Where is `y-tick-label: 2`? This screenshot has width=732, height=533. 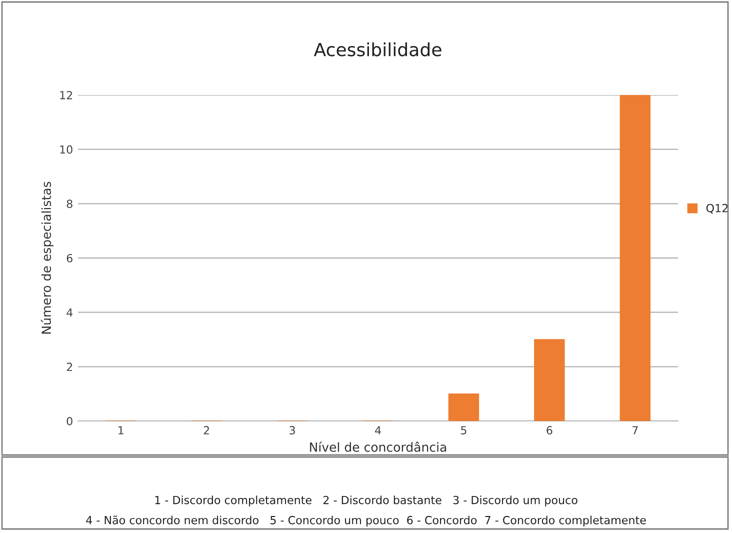
y-tick-label: 2 is located at coordinates (69, 366).